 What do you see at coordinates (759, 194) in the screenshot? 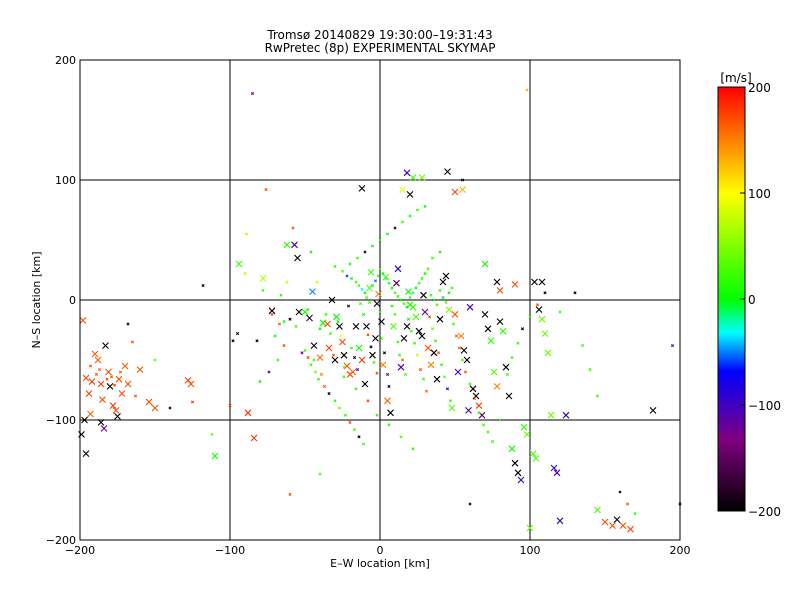
I see `colorbar-tick-label: 100` at bounding box center [759, 194].